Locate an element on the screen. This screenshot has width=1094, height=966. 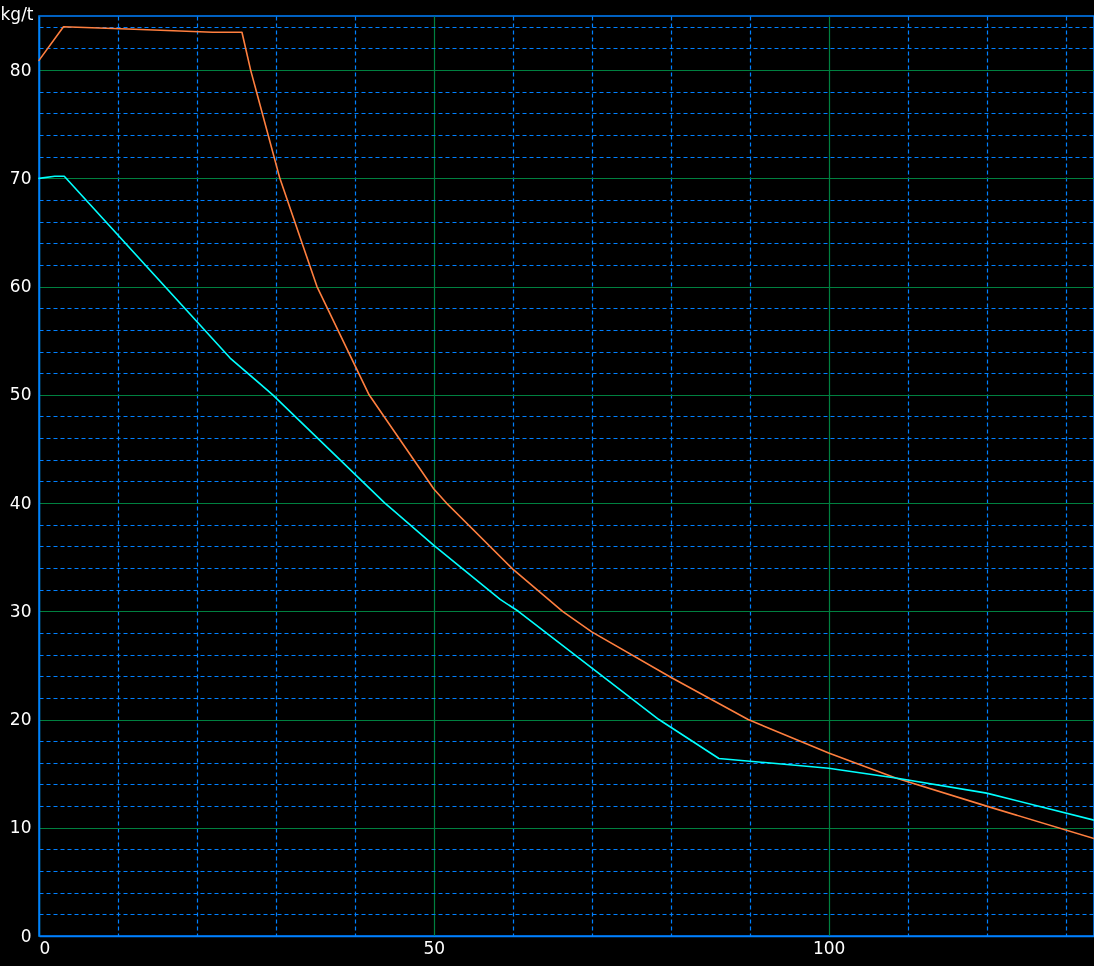
x-tick-label: 50 is located at coordinates (434, 947).